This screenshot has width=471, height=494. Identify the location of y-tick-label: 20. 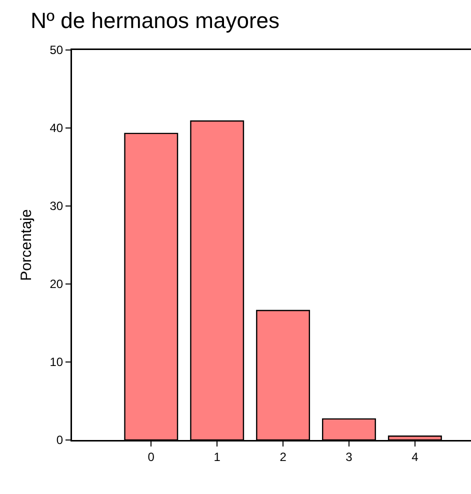
(57, 284).